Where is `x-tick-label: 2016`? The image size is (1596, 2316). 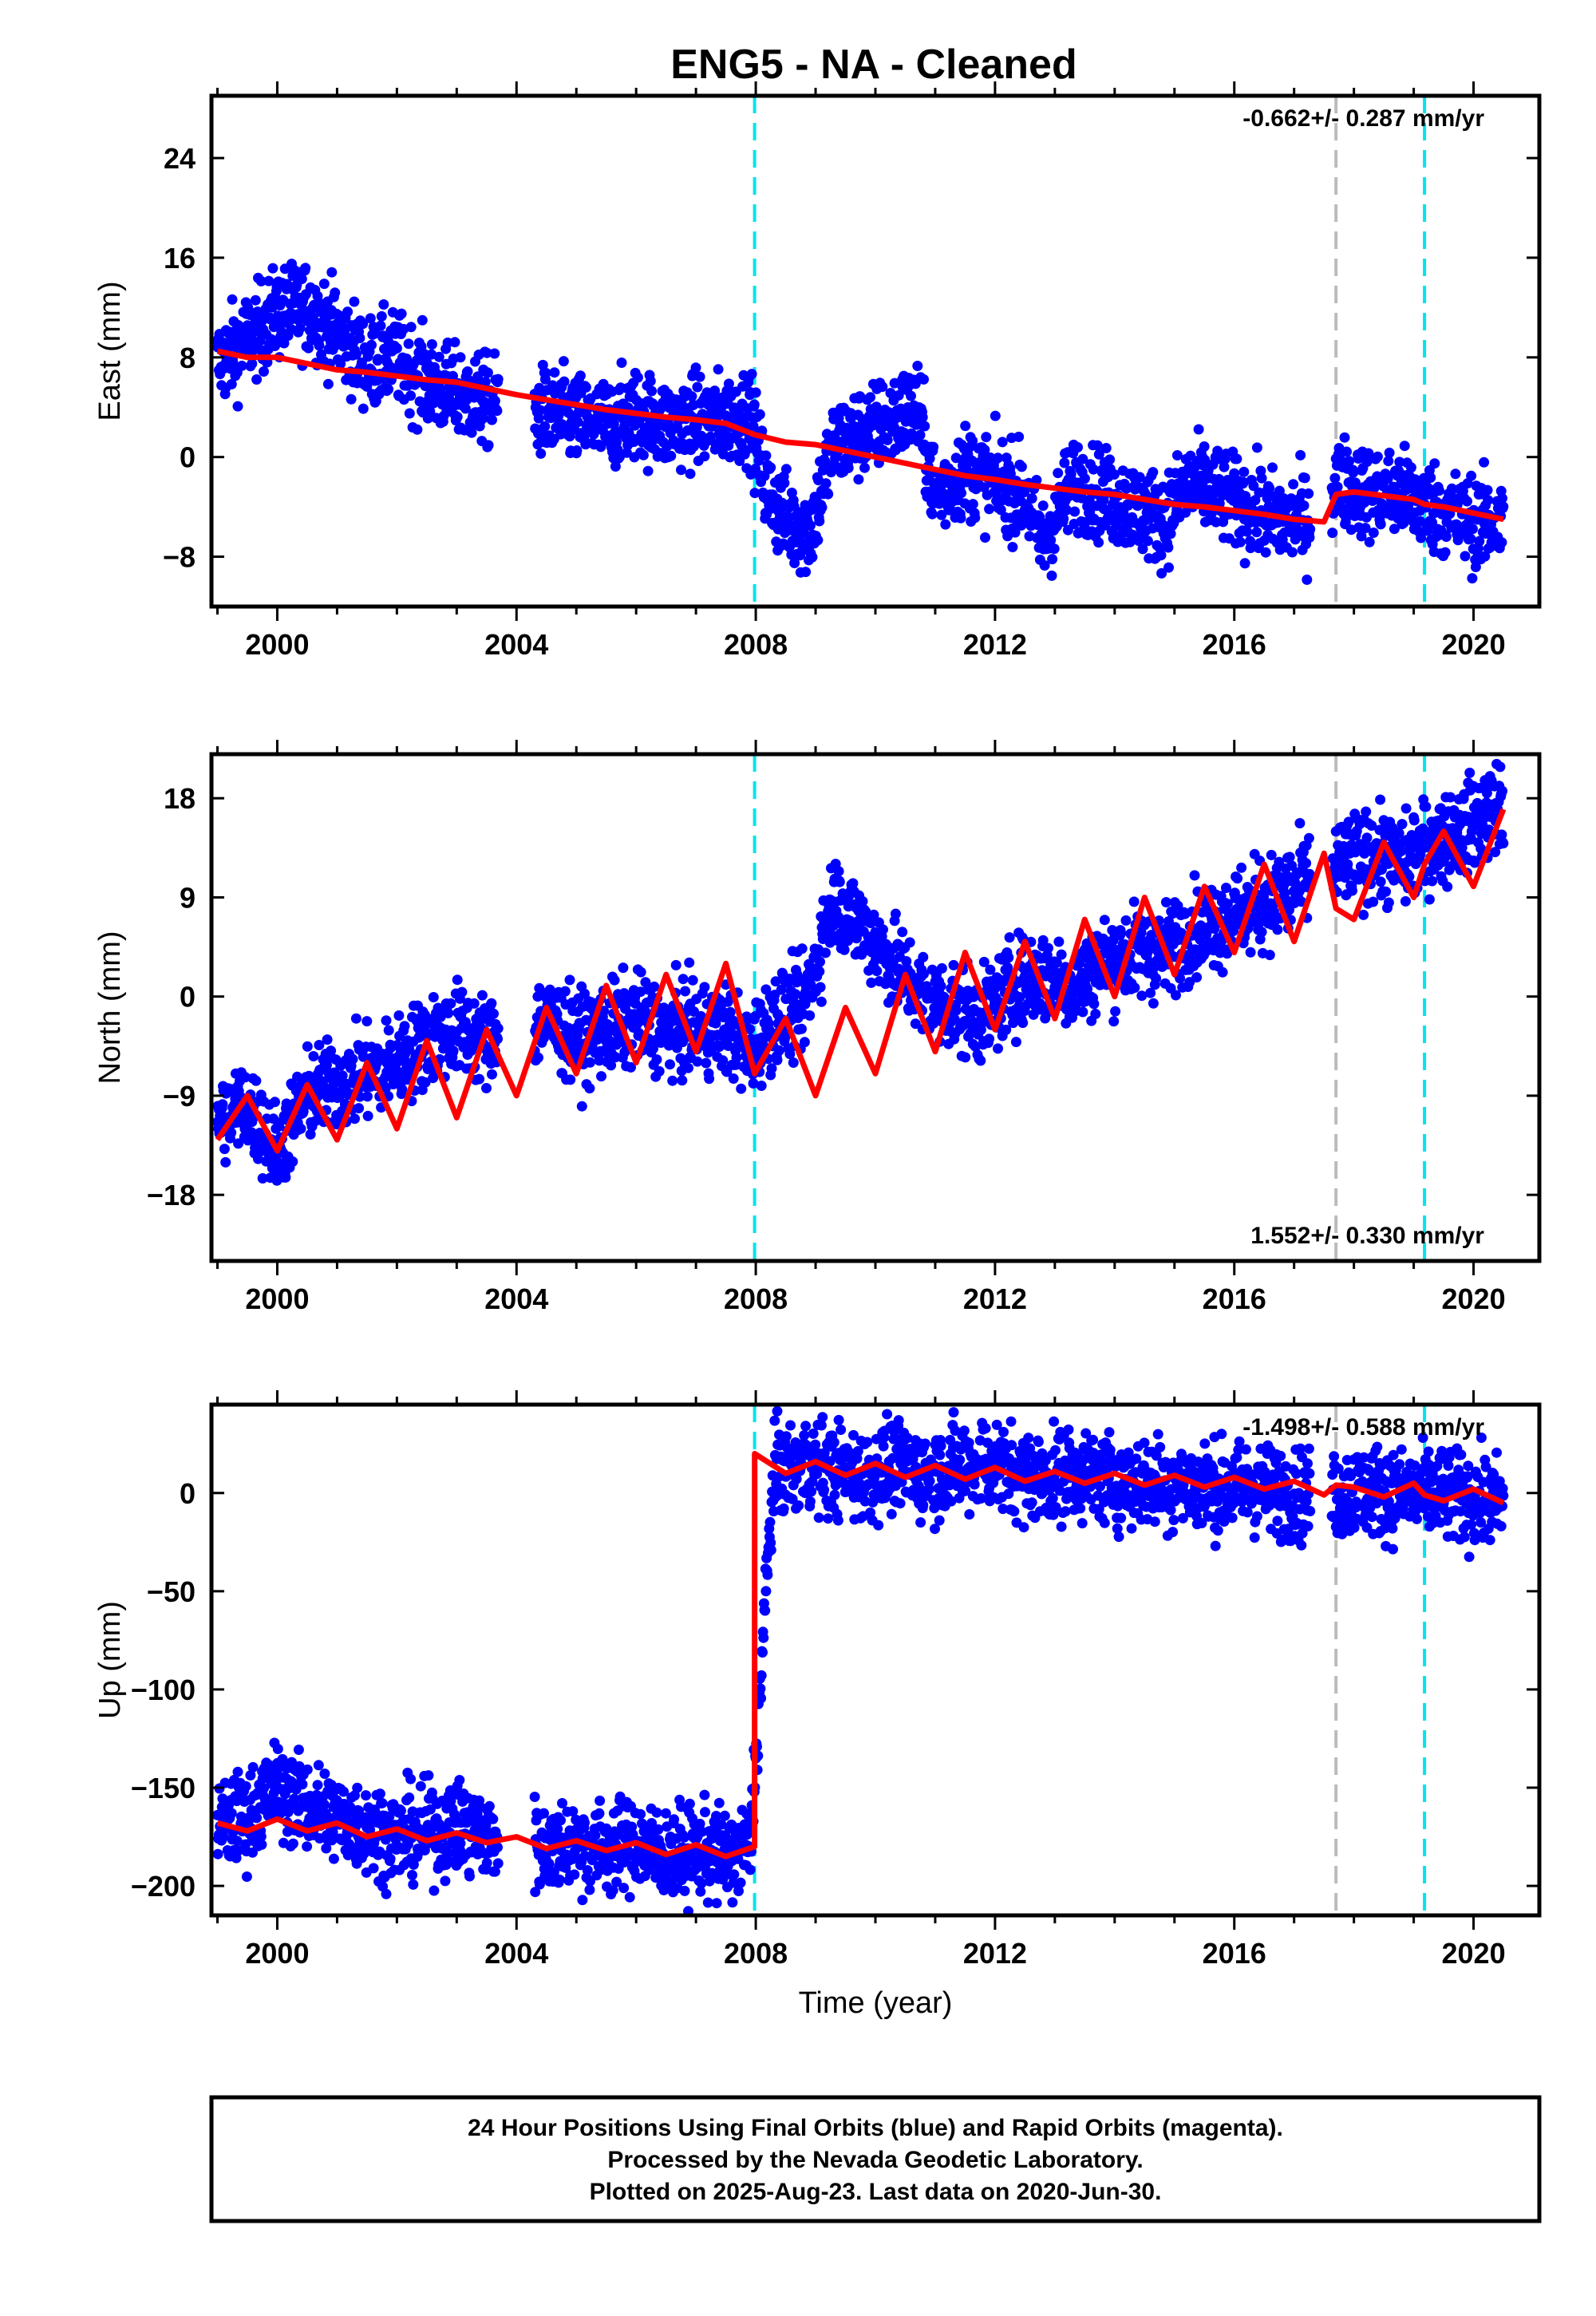 x-tick-label: 2016 is located at coordinates (1234, 644).